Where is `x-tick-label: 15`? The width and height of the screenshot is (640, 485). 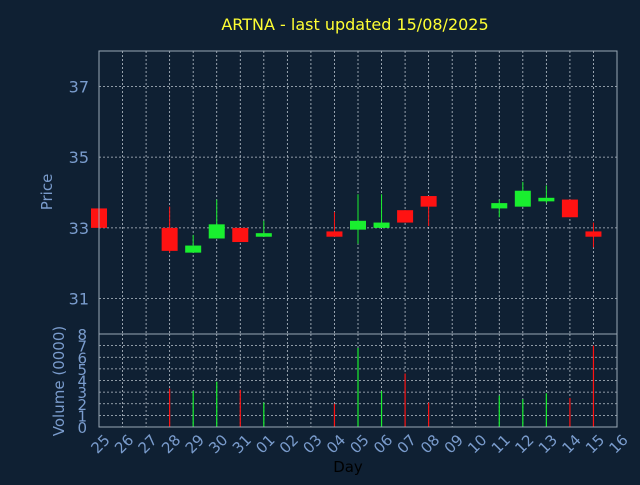 x-tick-label: 15 is located at coordinates (595, 444).